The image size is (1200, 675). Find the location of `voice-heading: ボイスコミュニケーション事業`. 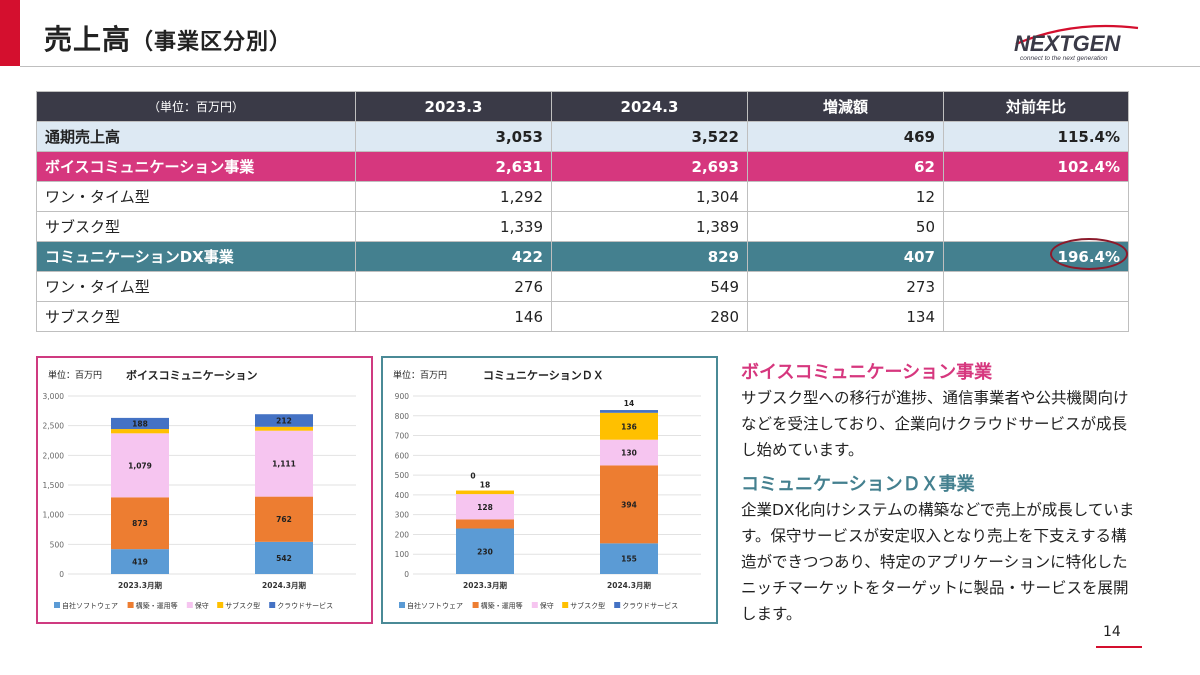

voice-heading: ボイスコミュニケーション事業 is located at coordinates (867, 372).